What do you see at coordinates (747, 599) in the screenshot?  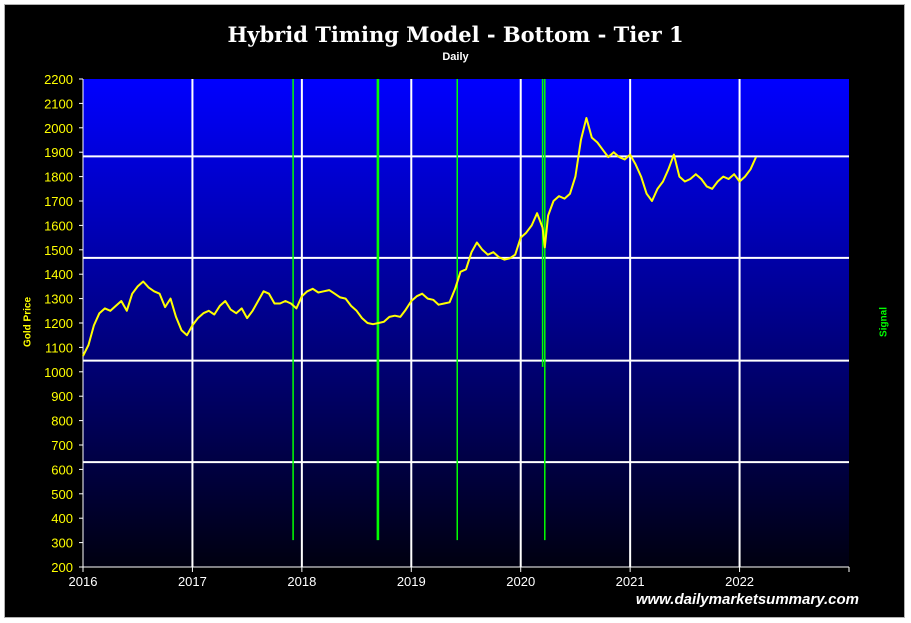 I see `watermark: www.dailymarketsummary.com` at bounding box center [747, 599].